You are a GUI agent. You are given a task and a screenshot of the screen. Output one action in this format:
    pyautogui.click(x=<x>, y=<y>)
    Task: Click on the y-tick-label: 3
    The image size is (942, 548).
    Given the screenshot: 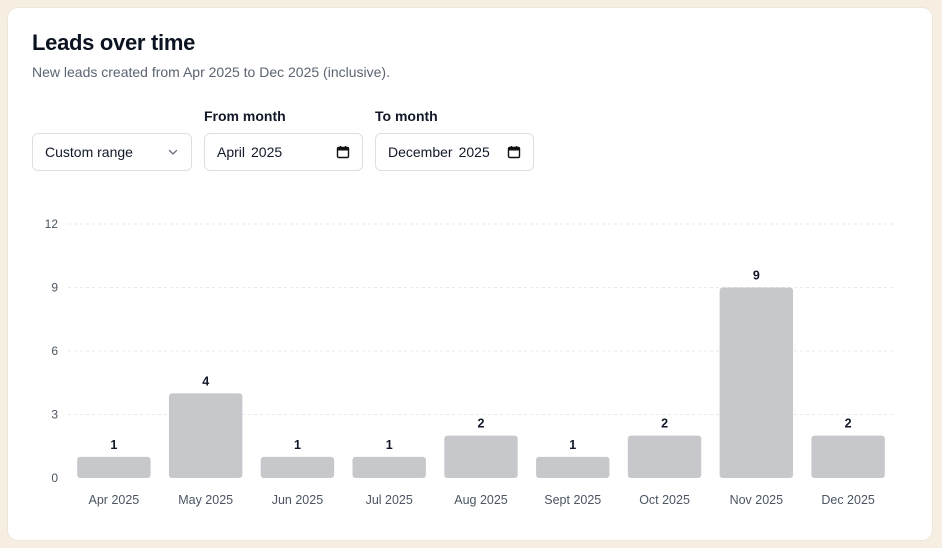 What is the action you would take?
    pyautogui.click(x=54, y=415)
    